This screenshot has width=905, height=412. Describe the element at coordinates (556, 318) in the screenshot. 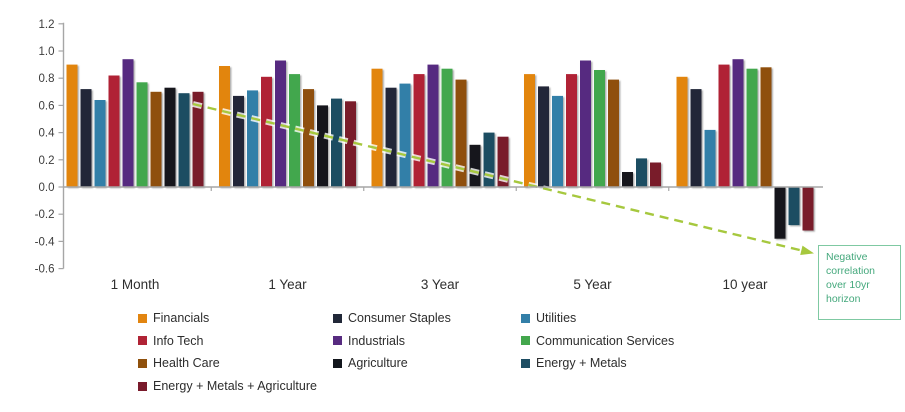

I see `legend-label: Utilities` at that location.